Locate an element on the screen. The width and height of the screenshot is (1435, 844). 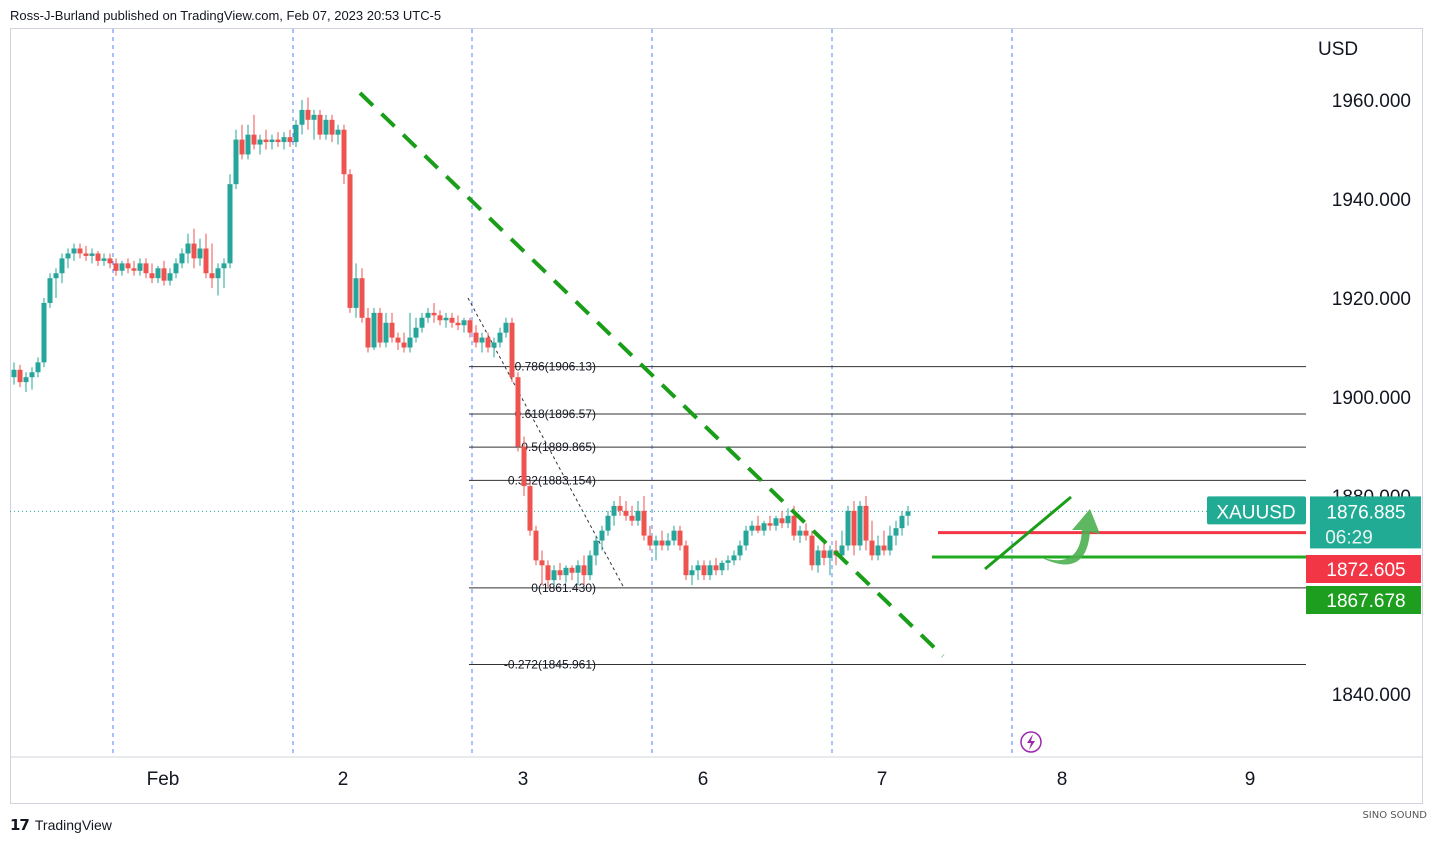
time-tick-label: Feb is located at coordinates (163, 779).